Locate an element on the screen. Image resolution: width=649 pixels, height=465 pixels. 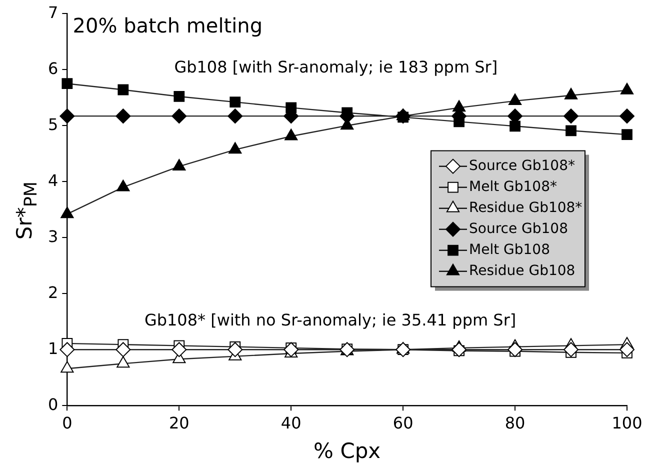
legend-label: Source Gb108* is located at coordinates (522, 166).